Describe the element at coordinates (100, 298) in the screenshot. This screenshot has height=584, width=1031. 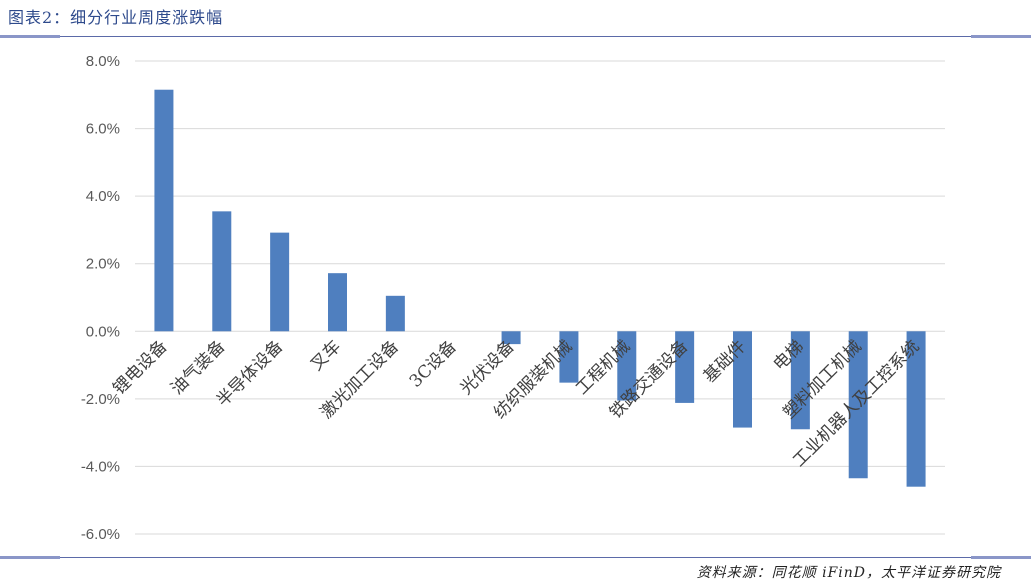
I see `y-tick-labels: -6.0% -4.0% -2.0% 0.0% 2.0% 4.0% 6.0% 8.0%` at that location.